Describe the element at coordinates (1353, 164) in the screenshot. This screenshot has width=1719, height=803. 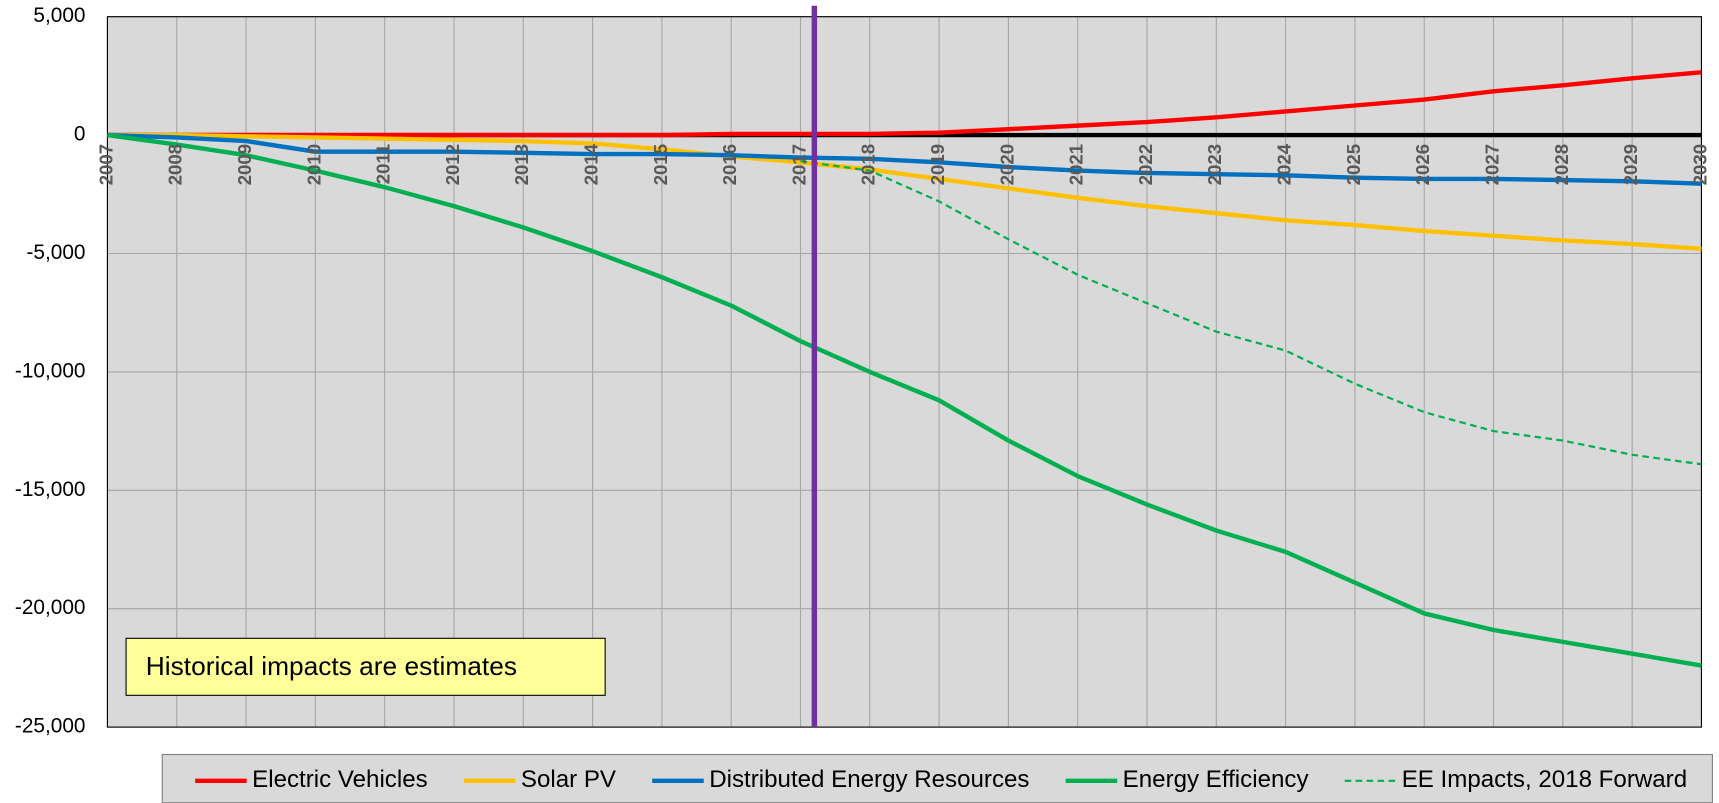
I see `x-tick-label: 2025` at that location.